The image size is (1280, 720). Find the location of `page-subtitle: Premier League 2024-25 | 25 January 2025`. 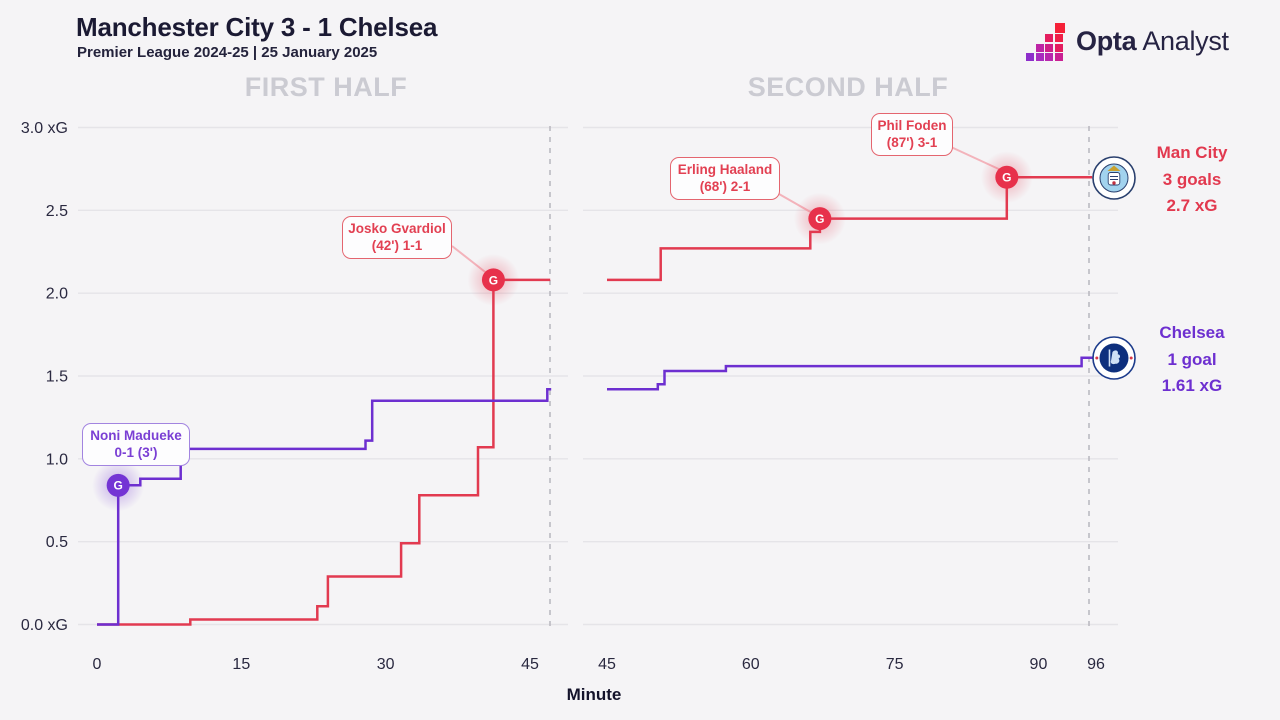

page-subtitle: Premier League 2024-25 | 25 January 2025 is located at coordinates (227, 52).